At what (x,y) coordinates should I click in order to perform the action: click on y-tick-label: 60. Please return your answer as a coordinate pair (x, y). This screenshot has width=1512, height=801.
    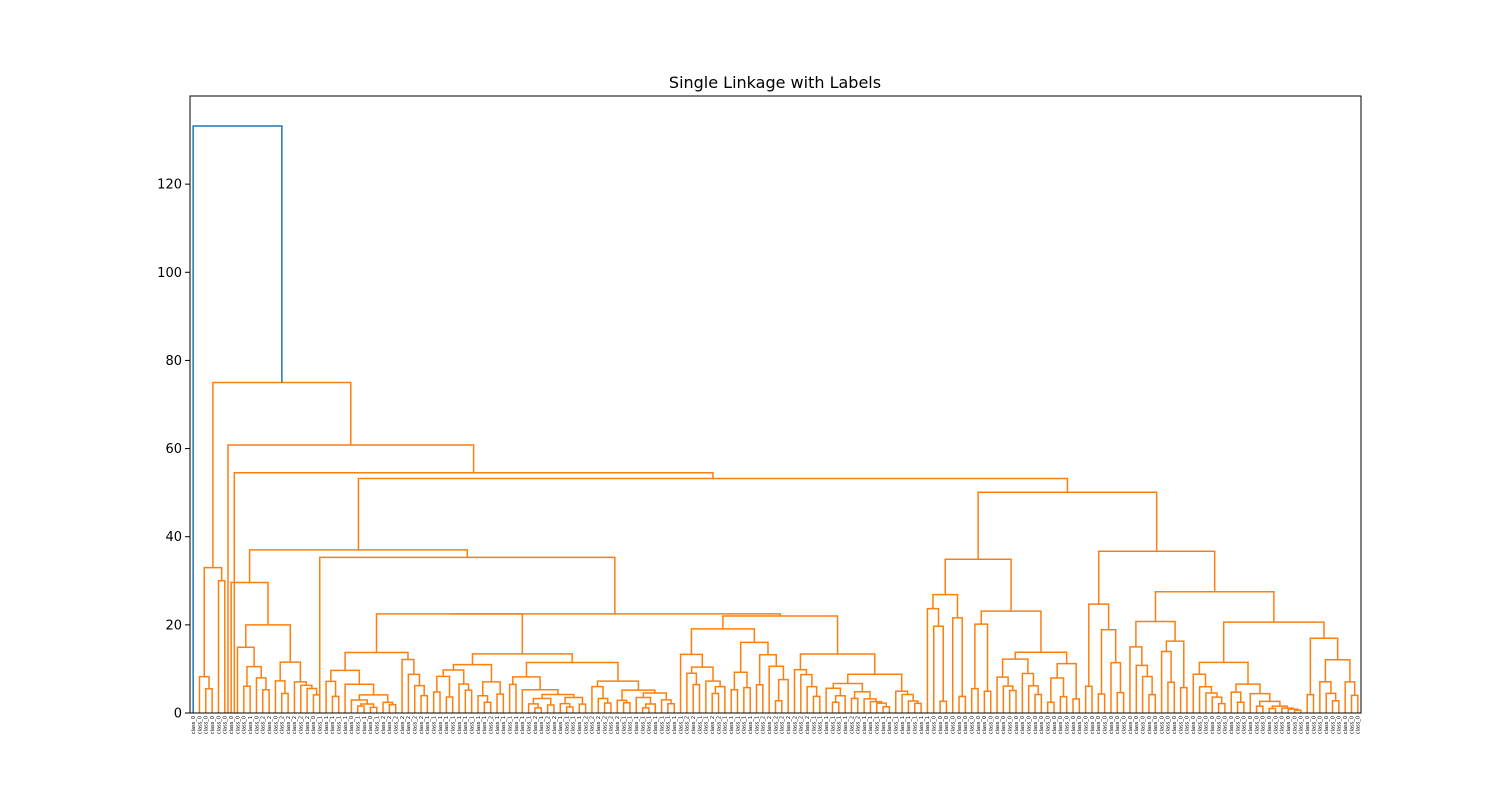
    Looking at the image, I should click on (173, 449).